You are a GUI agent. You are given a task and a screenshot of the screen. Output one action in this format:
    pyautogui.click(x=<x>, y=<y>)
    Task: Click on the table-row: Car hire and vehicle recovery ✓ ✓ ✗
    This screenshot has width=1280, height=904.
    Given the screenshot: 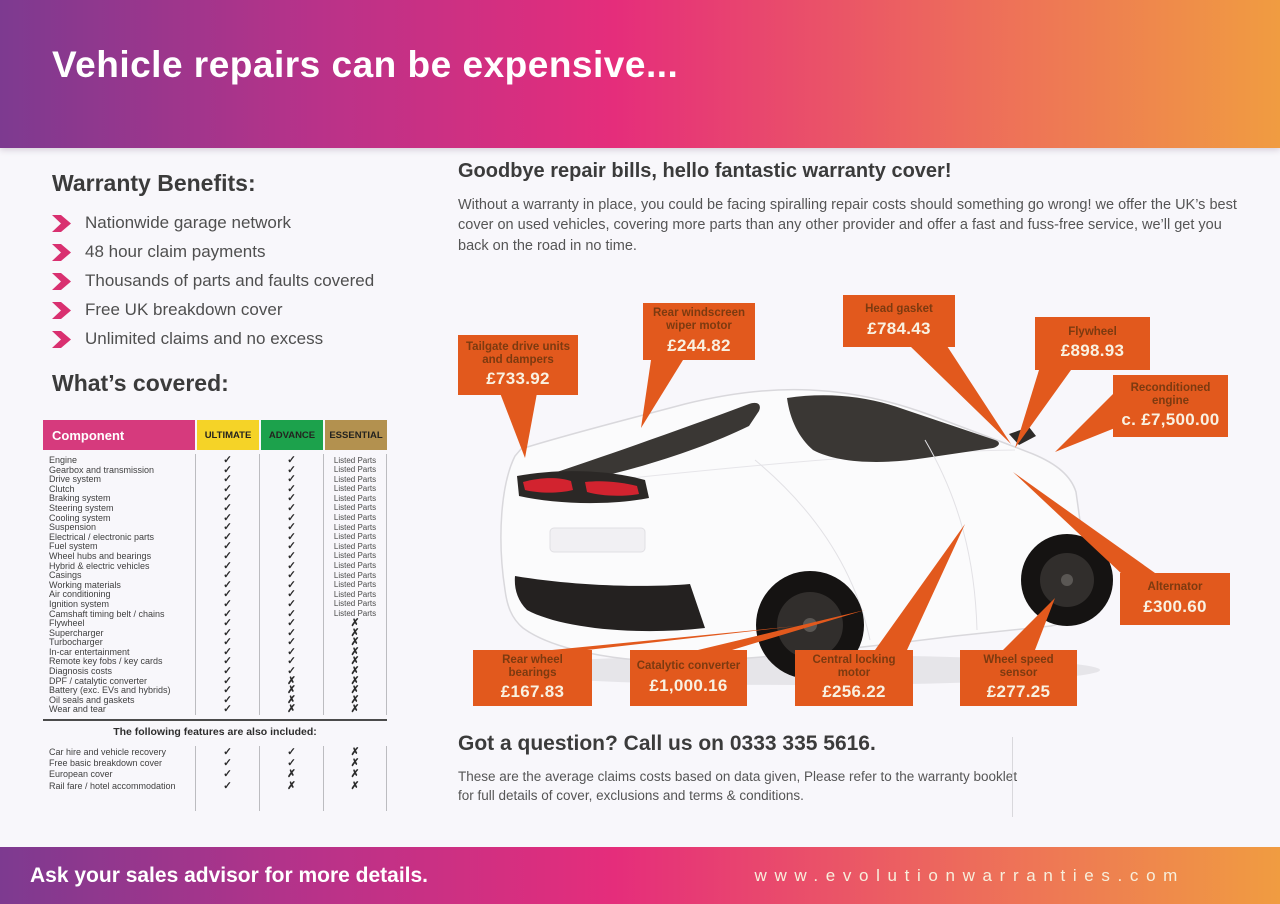 What is the action you would take?
    pyautogui.click(x=215, y=752)
    